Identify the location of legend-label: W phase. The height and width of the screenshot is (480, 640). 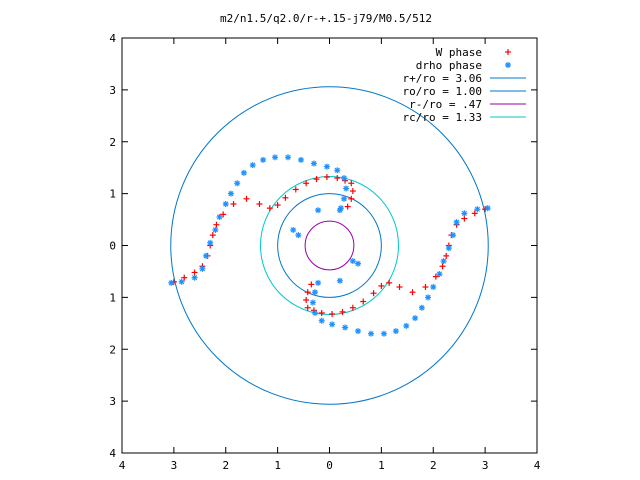
(459, 52).